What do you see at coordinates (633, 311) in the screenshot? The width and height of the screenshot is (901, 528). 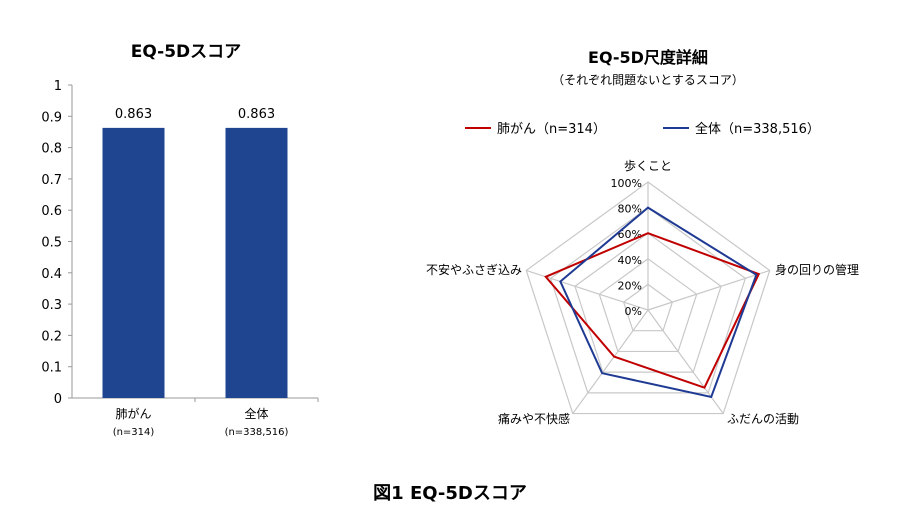 I see `radial-tick-label: 0%` at bounding box center [633, 311].